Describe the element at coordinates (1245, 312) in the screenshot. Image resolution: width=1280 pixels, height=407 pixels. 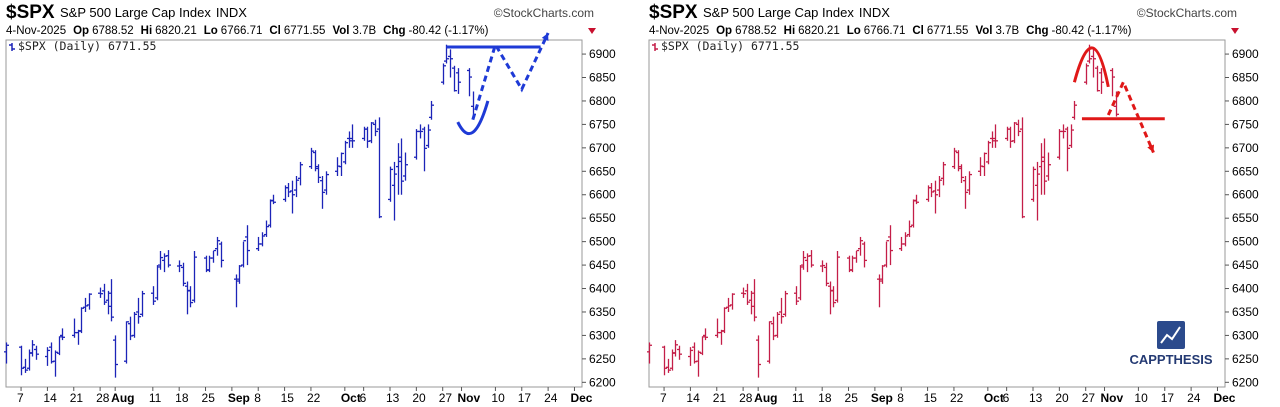
I see `y-tick-label: 6350` at that location.